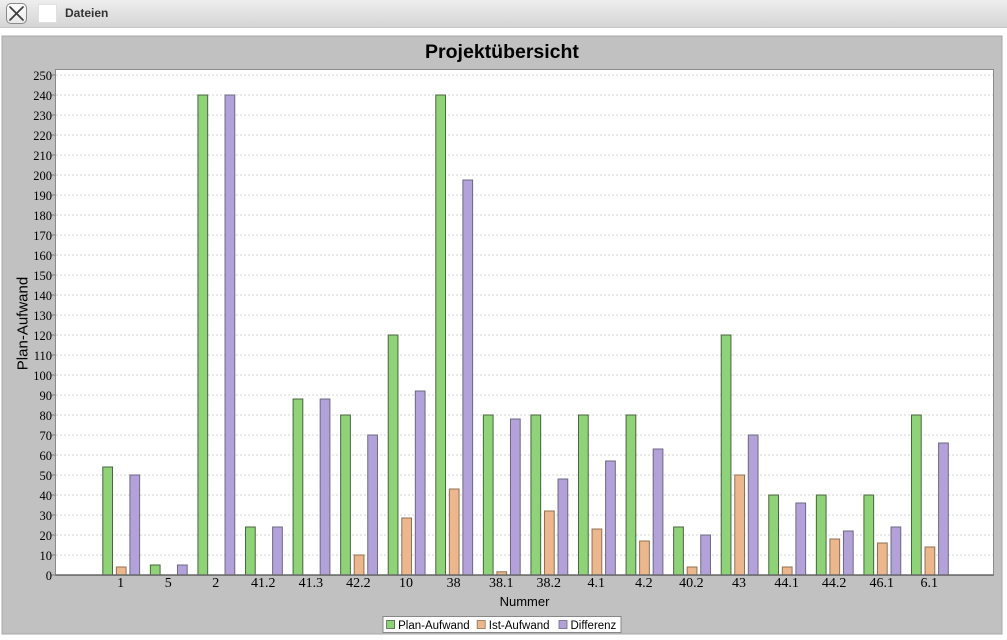 The width and height of the screenshot is (1007, 640). Describe the element at coordinates (594, 626) in the screenshot. I see `svg-text: Differenz` at that location.